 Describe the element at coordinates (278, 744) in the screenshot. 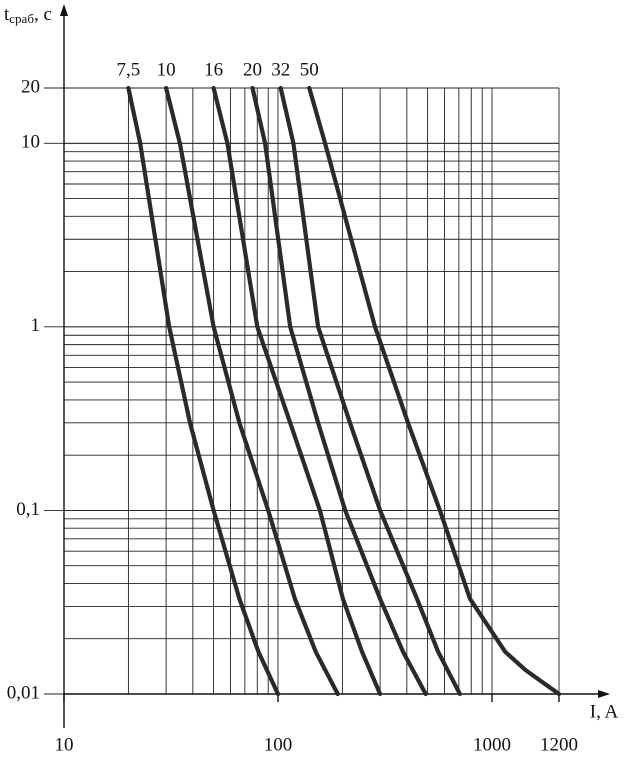

I see `x-tick-label: 100` at that location.